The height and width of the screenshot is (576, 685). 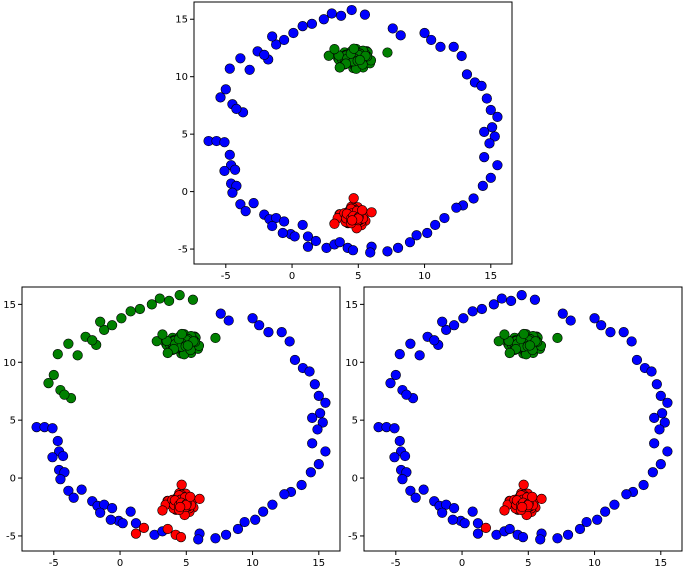 What do you see at coordinates (490, 276) in the screenshot?
I see `x-tick-label: 15` at bounding box center [490, 276].